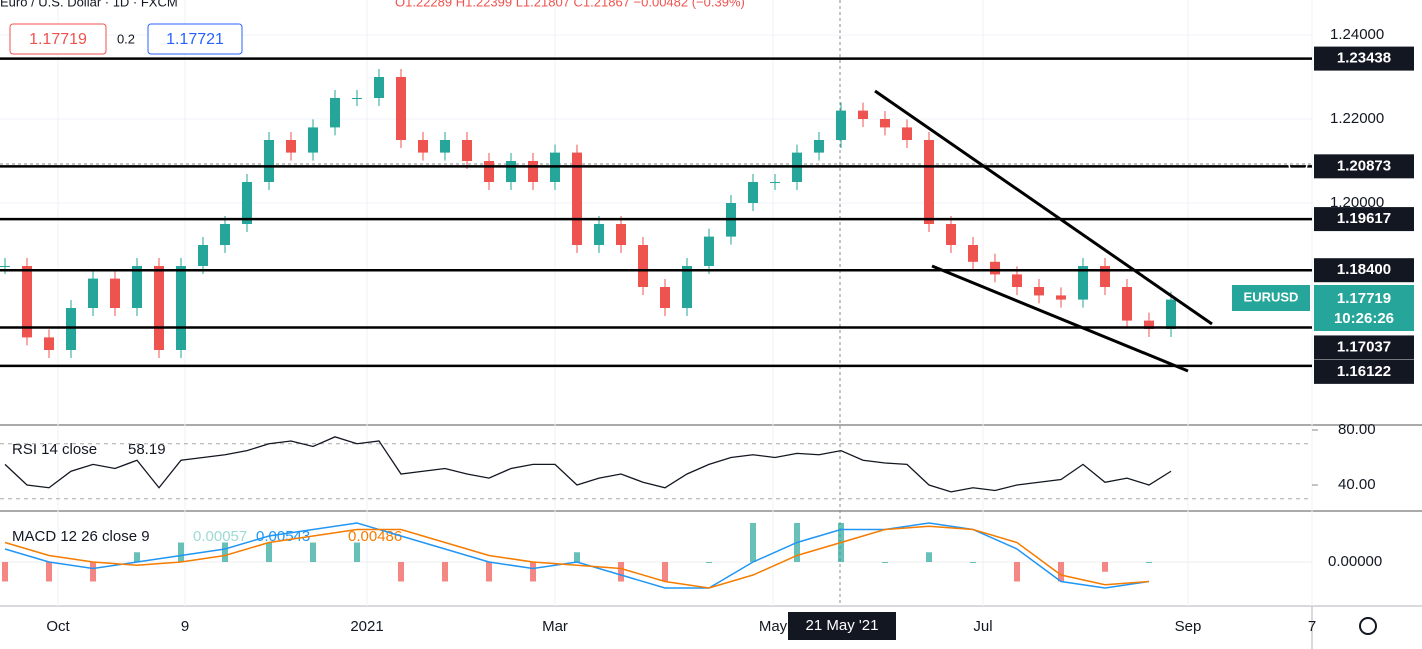 This screenshot has width=1422, height=649. I want to click on ask: 1.17721, so click(195, 39).